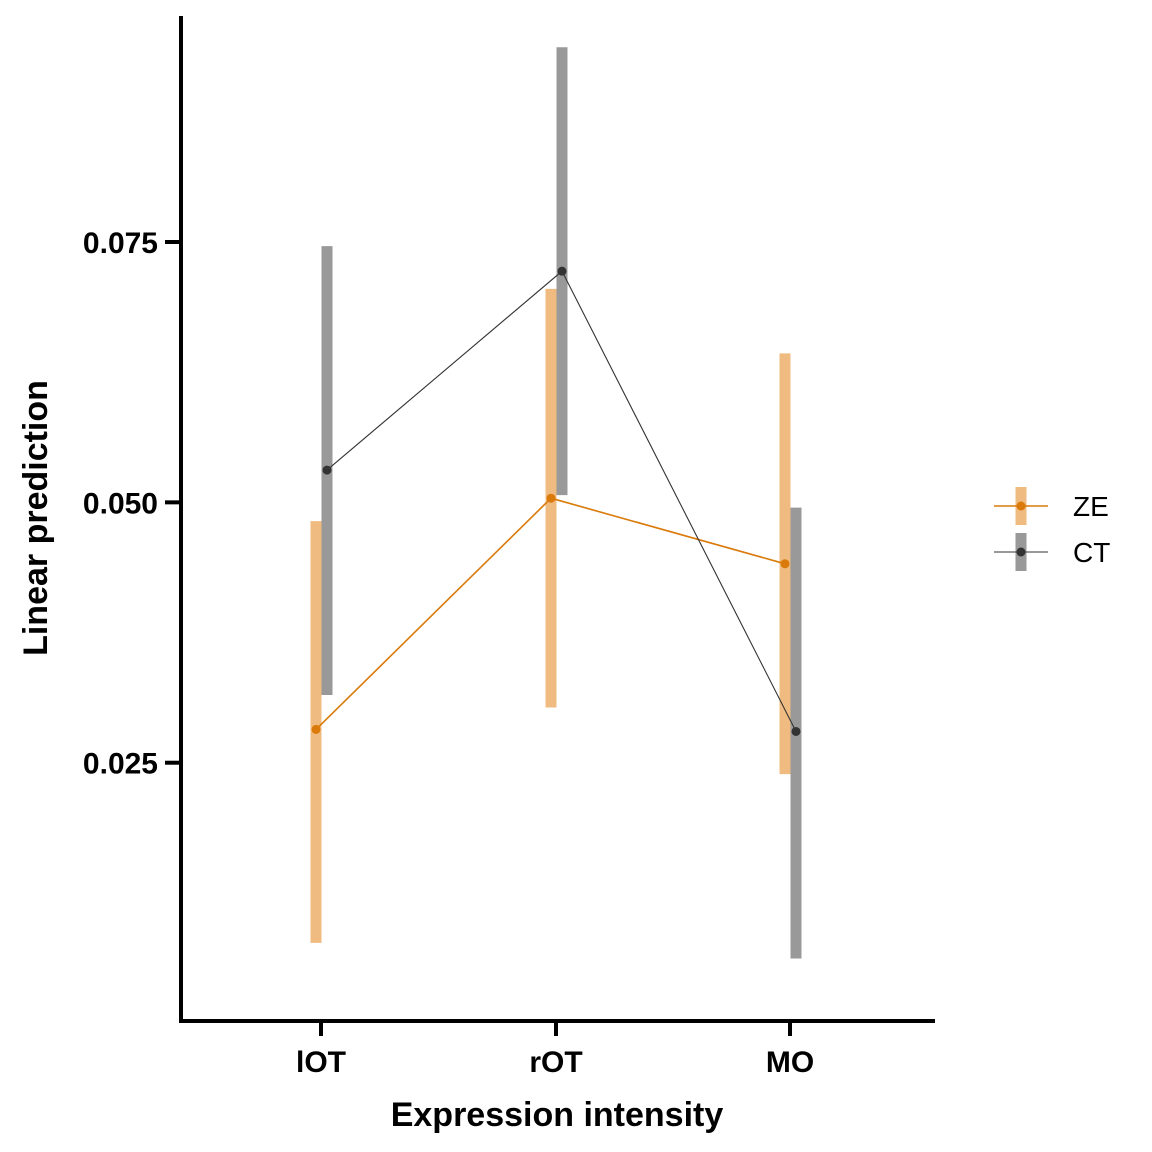 Image resolution: width=1152 pixels, height=1152 pixels. What do you see at coordinates (120, 503) in the screenshot?
I see `y-tick-label: 0.050` at bounding box center [120, 503].